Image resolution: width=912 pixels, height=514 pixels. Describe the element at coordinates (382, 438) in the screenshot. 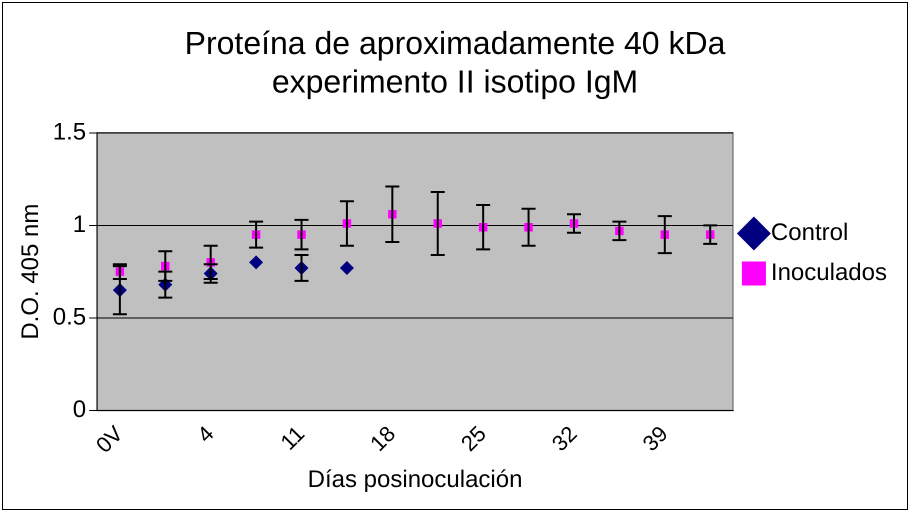

I see `x-tick-label: 18` at that location.